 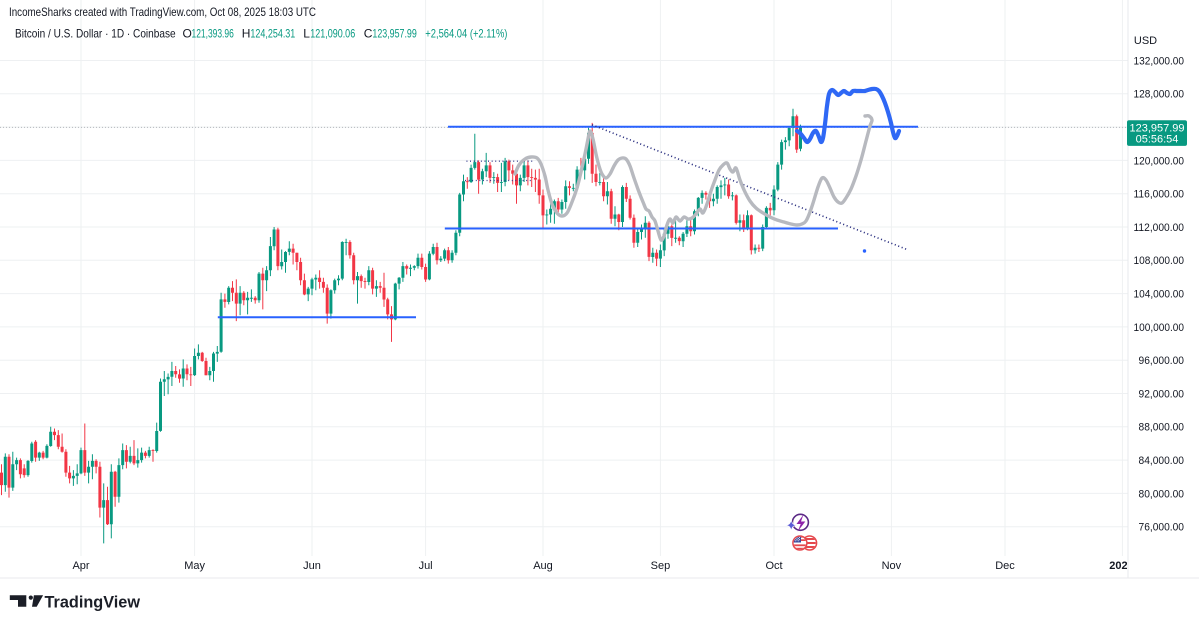 What do you see at coordinates (1145, 41) in the screenshot?
I see `svg-text: USD` at bounding box center [1145, 41].